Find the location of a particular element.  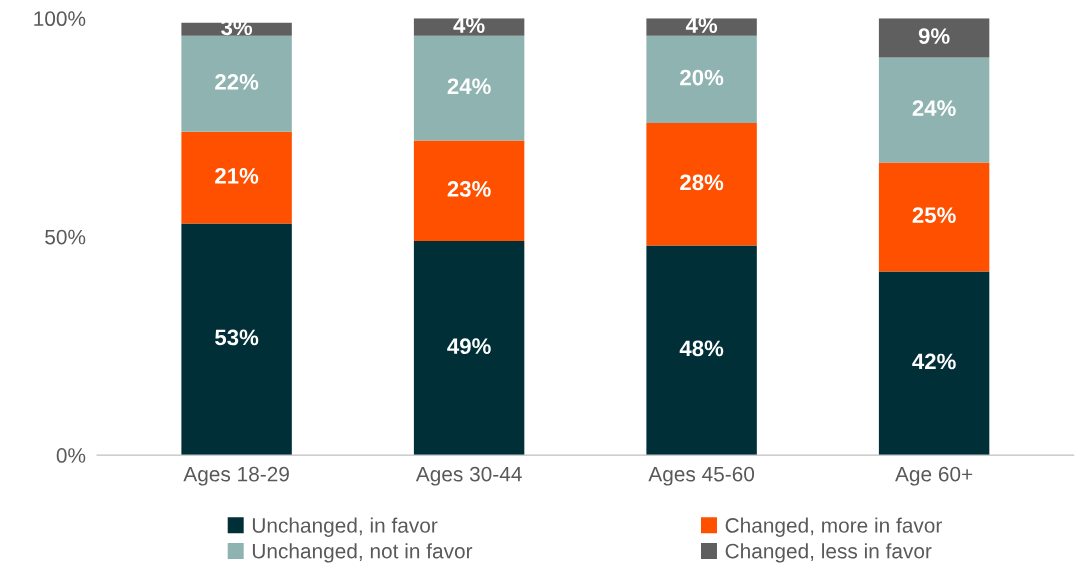

y-tick-label: 100% is located at coordinates (60, 19).